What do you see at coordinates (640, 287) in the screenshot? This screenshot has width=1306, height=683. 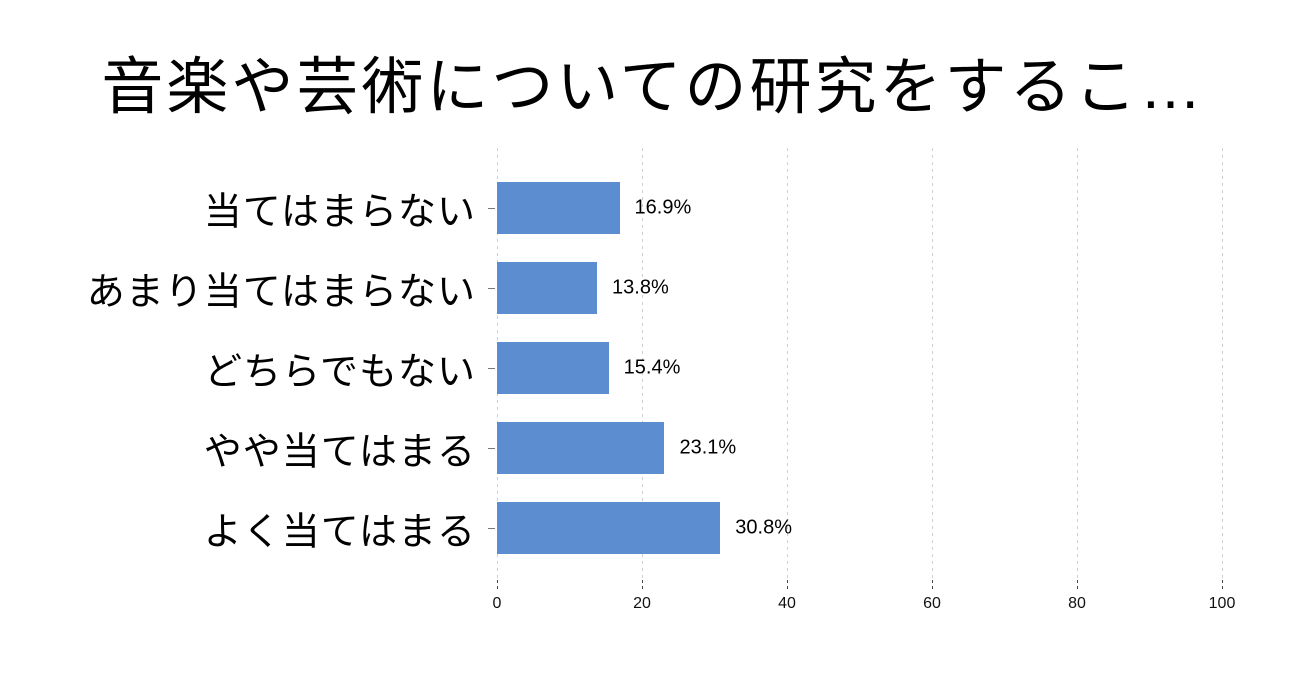 I see `value-label: 13.8%` at bounding box center [640, 287].